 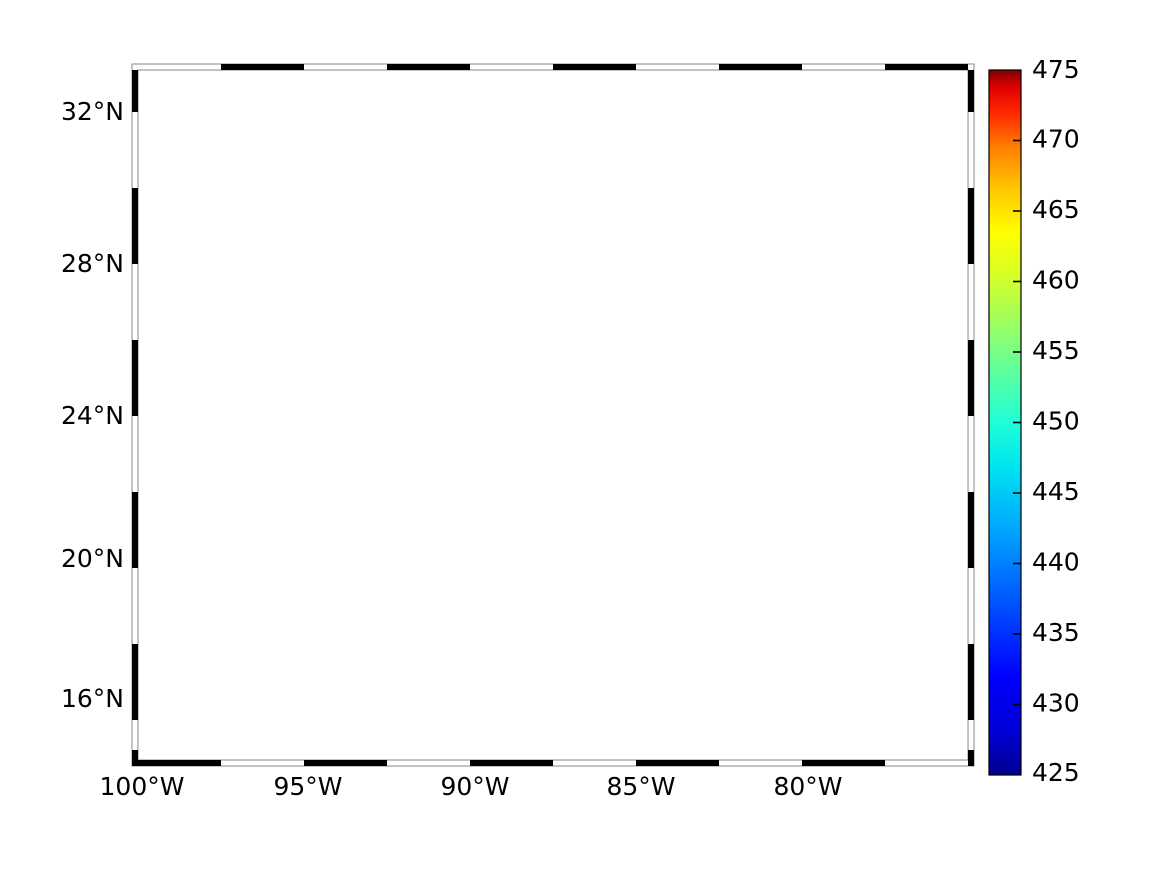 I want to click on y-tick-label: 32°N, so click(x=92, y=111).